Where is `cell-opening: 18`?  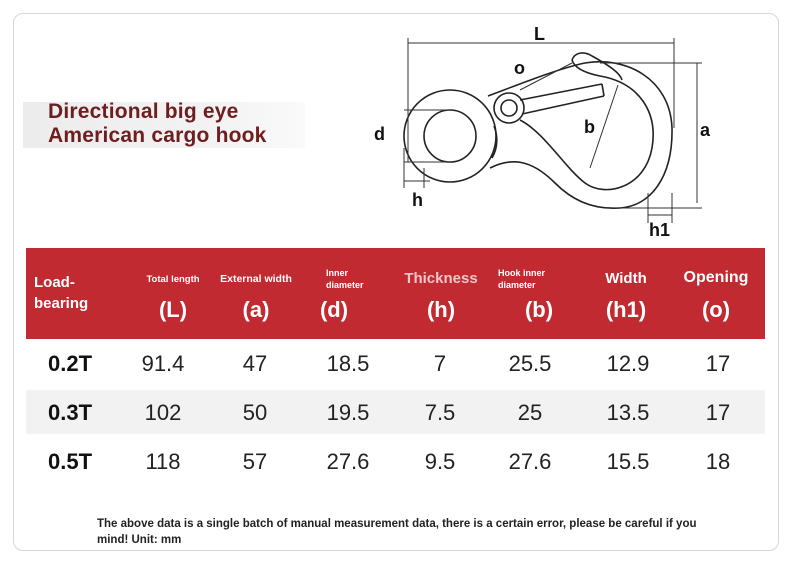
cell-opening: 18 is located at coordinates (718, 461).